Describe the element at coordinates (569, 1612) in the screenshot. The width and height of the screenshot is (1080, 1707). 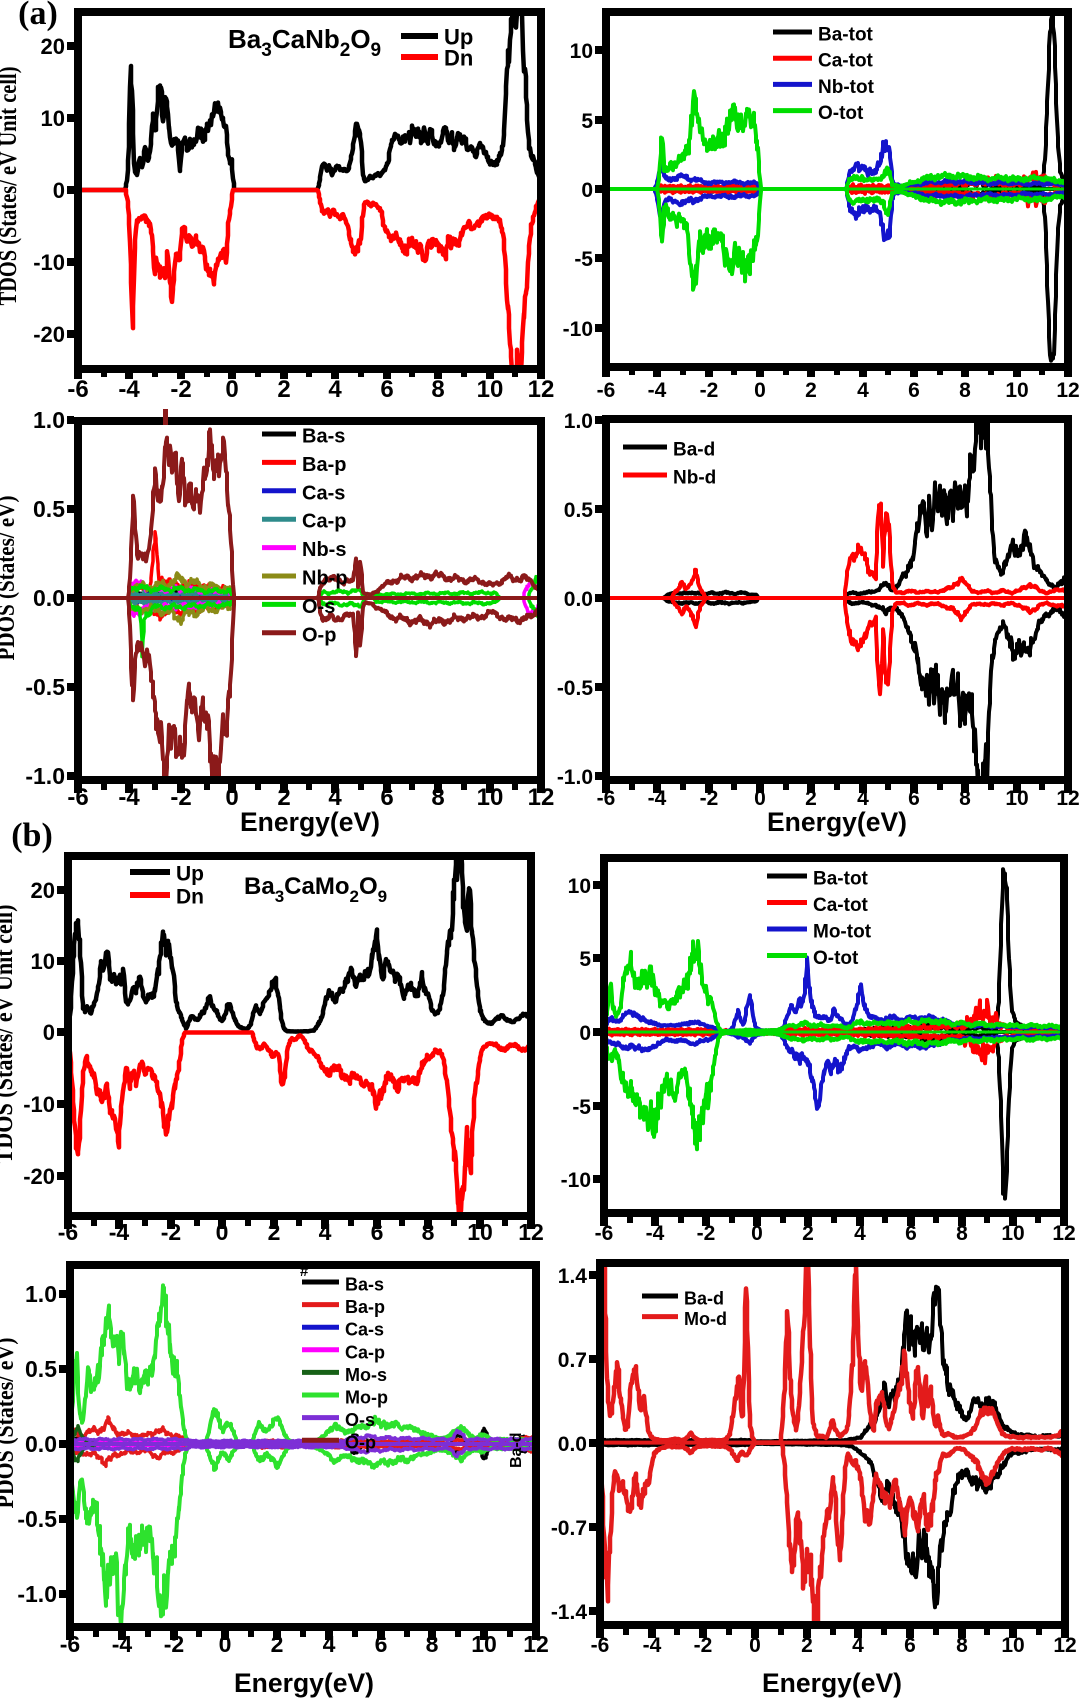
I see `svg-text: -1.4` at that location.